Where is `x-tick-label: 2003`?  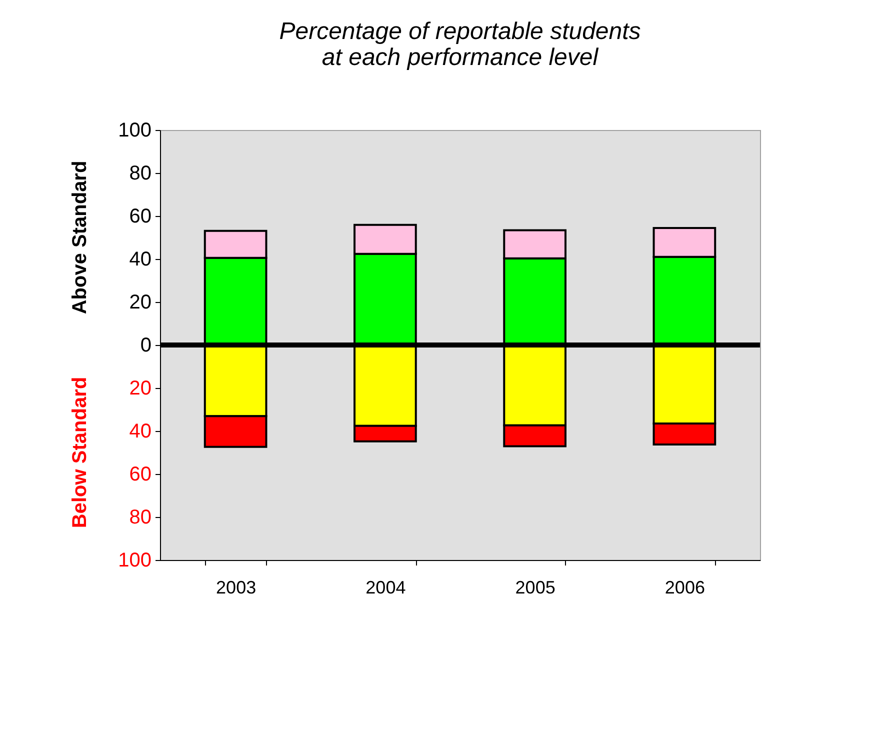
x-tick-label: 2003 is located at coordinates (236, 588).